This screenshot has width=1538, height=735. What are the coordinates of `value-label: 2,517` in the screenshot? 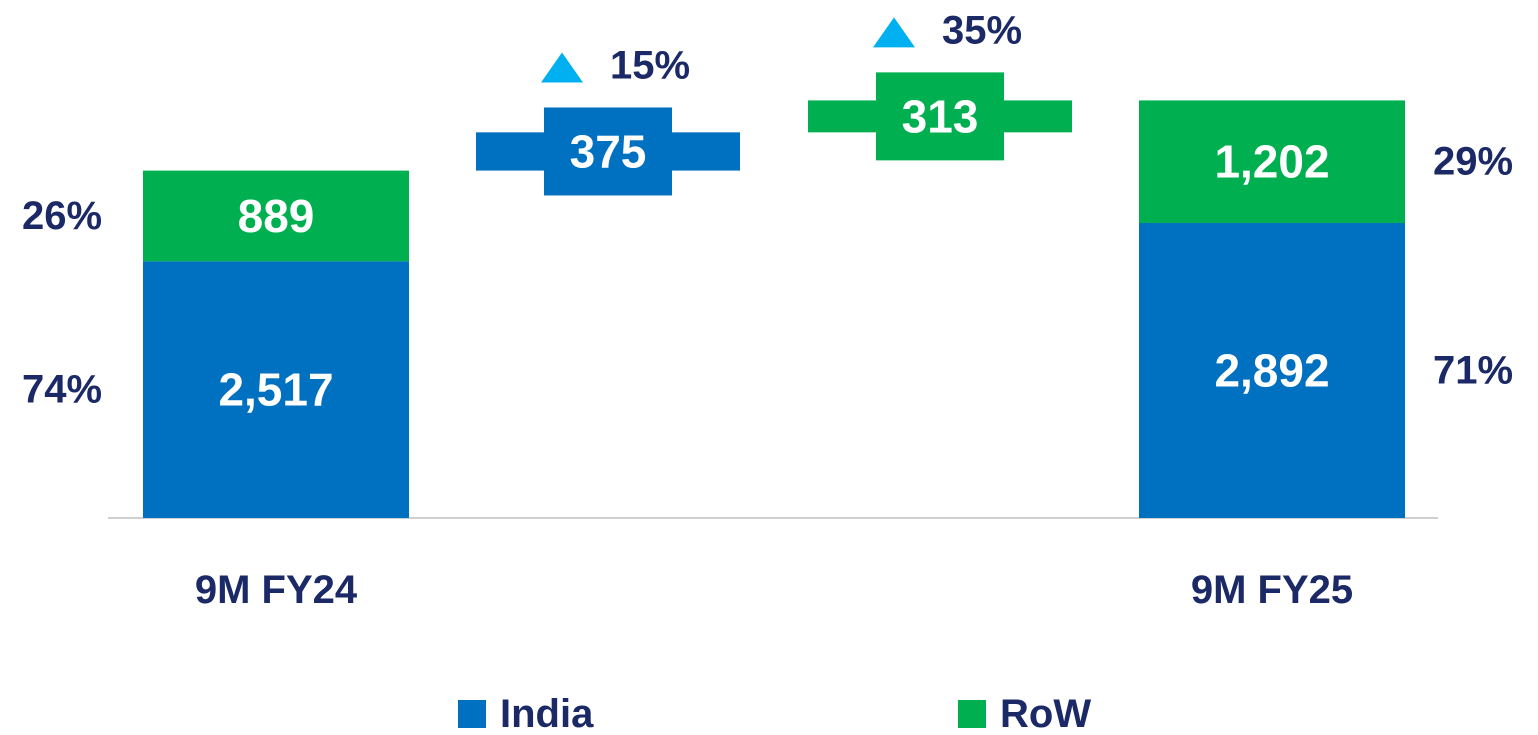 It's located at (275, 390).